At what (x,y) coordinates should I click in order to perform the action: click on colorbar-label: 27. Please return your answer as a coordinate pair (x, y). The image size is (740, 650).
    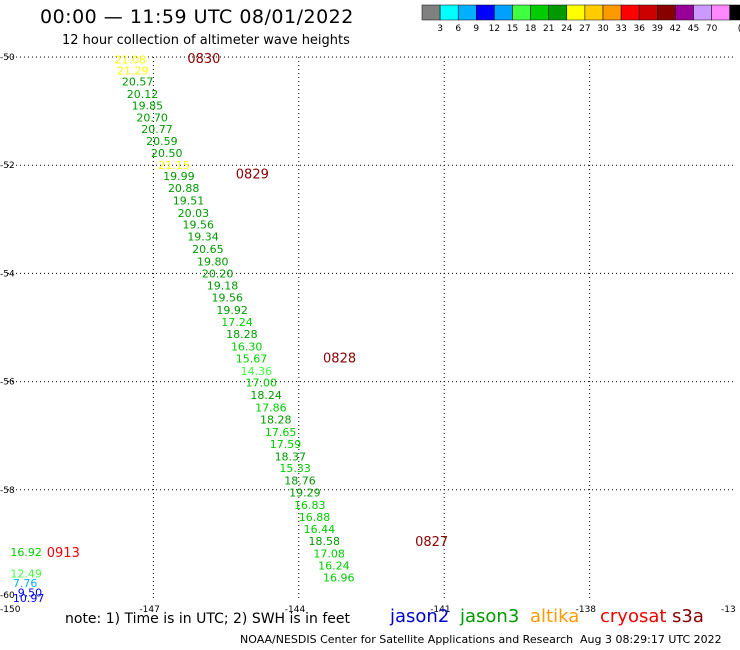
    Looking at the image, I should click on (584, 29).